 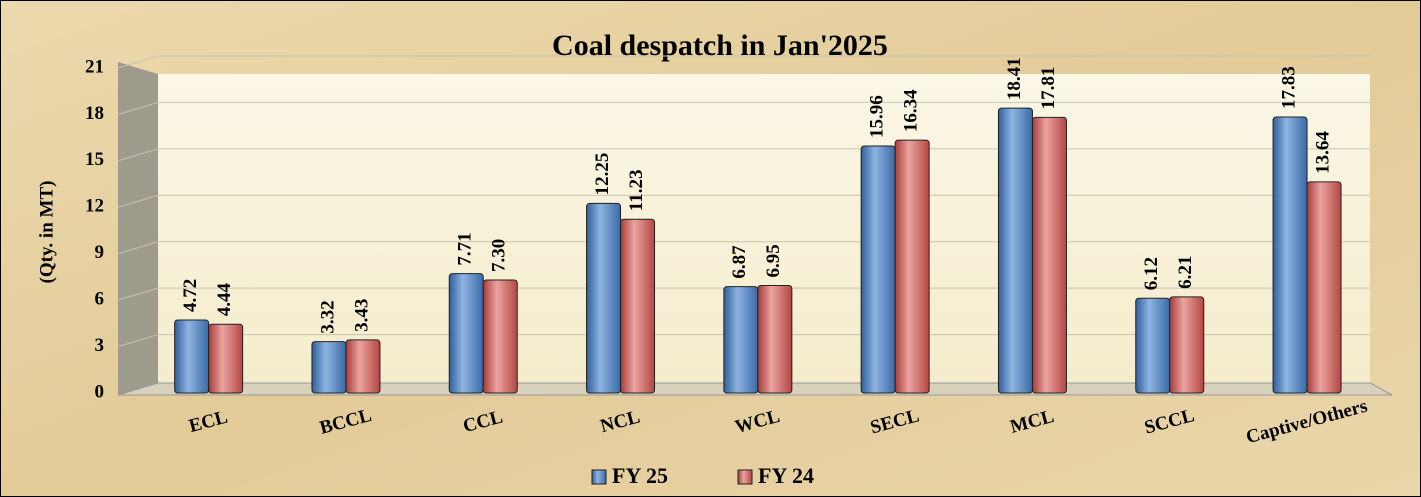 What do you see at coordinates (499, 255) in the screenshot?
I see `value-label: 7.30` at bounding box center [499, 255].